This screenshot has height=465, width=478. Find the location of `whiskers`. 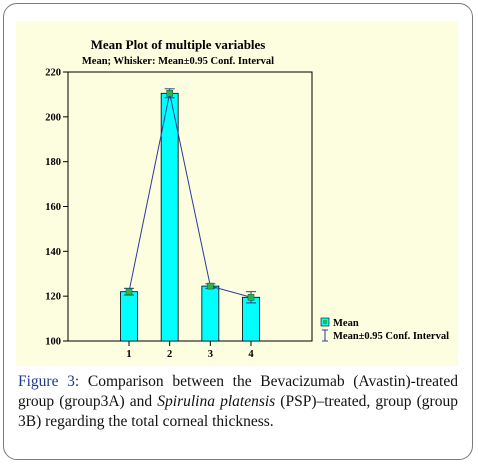

whiskers is located at coordinates (190, 196).